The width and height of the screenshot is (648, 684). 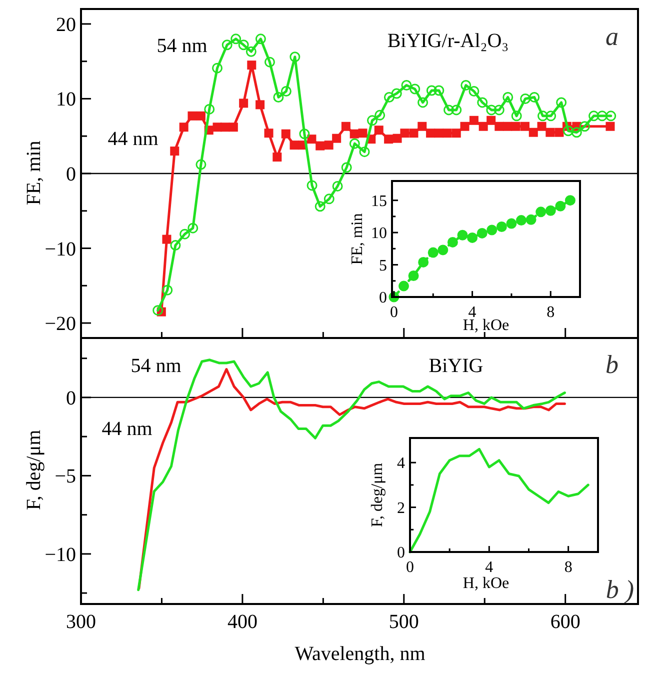 What do you see at coordinates (401, 508) in the screenshot?
I see `y-tick-label: 2` at bounding box center [401, 508].